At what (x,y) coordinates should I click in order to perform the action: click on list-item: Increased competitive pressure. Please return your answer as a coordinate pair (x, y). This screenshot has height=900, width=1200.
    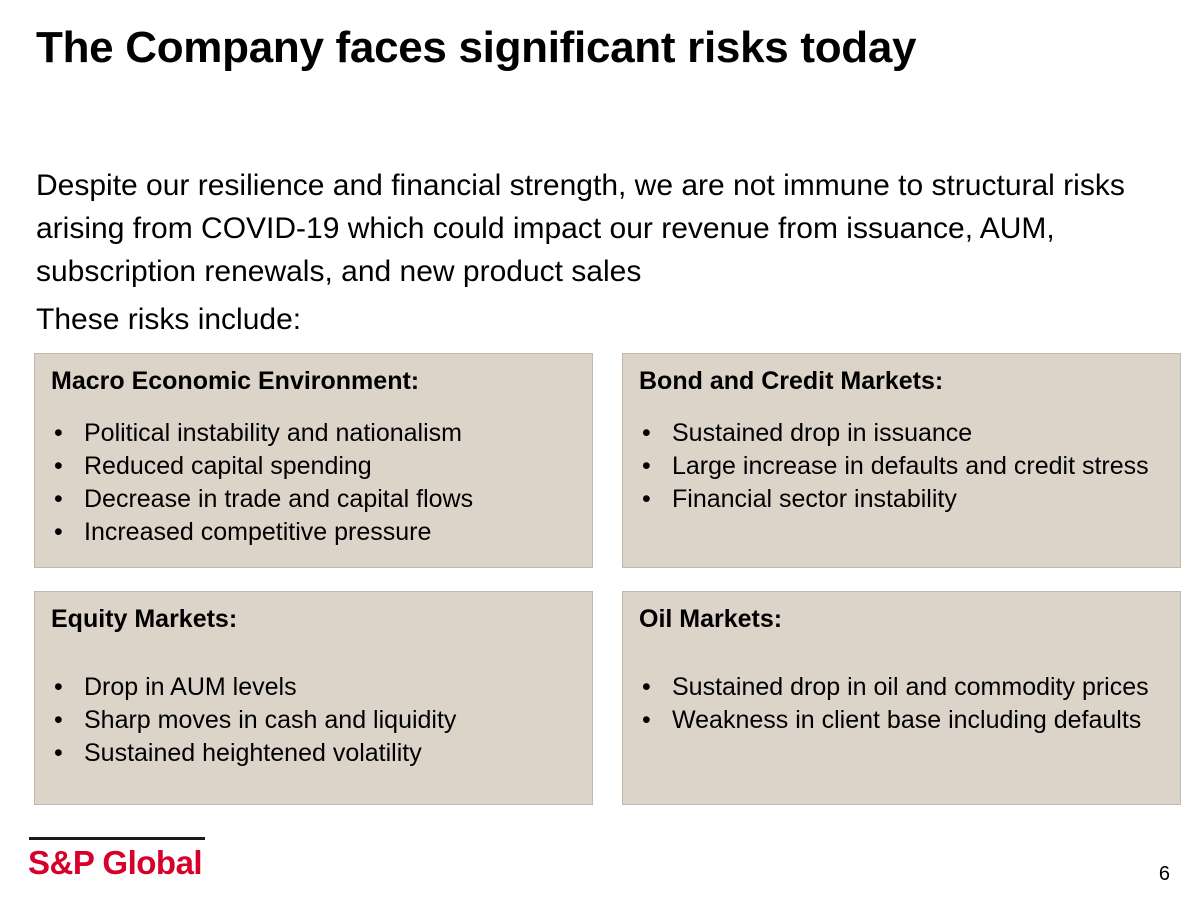
    Looking at the image, I should click on (314, 532).